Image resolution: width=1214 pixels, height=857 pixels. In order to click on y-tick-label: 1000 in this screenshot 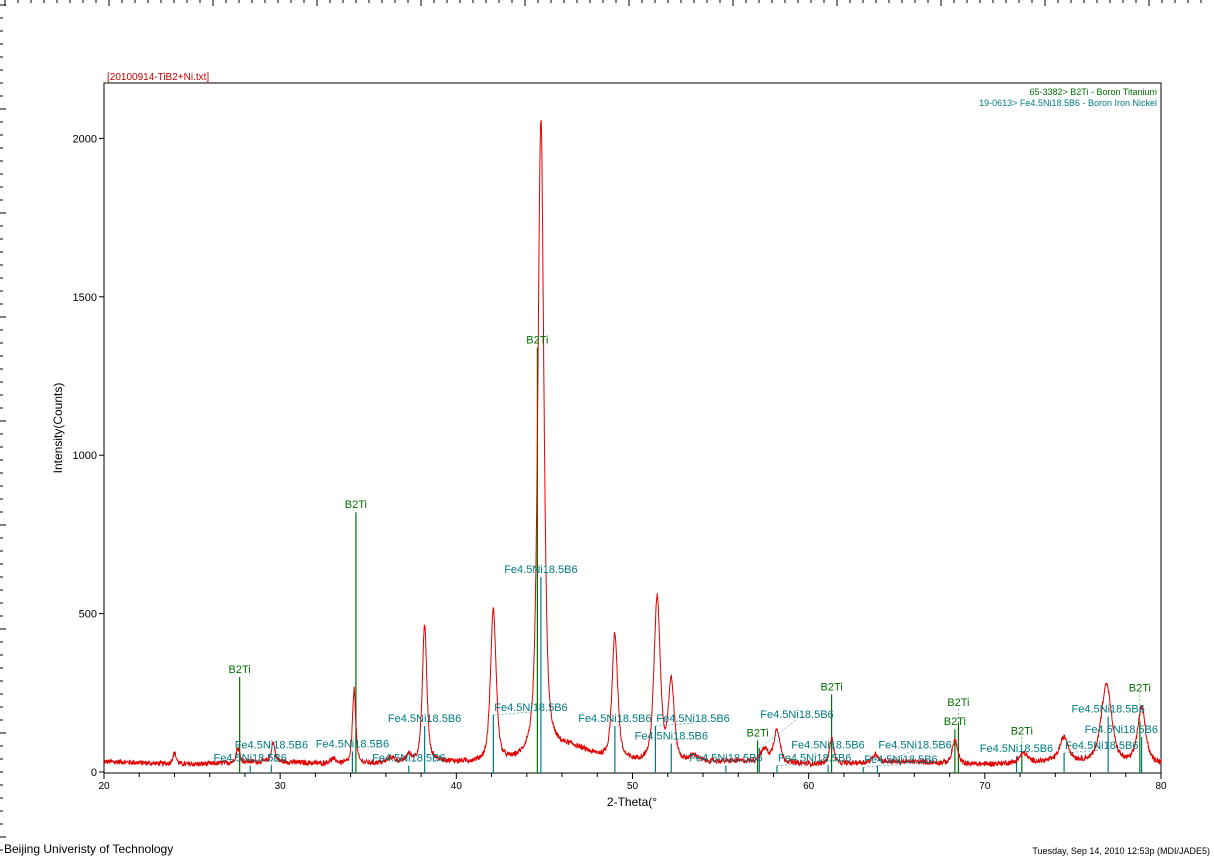, I will do `click(85, 456)`.